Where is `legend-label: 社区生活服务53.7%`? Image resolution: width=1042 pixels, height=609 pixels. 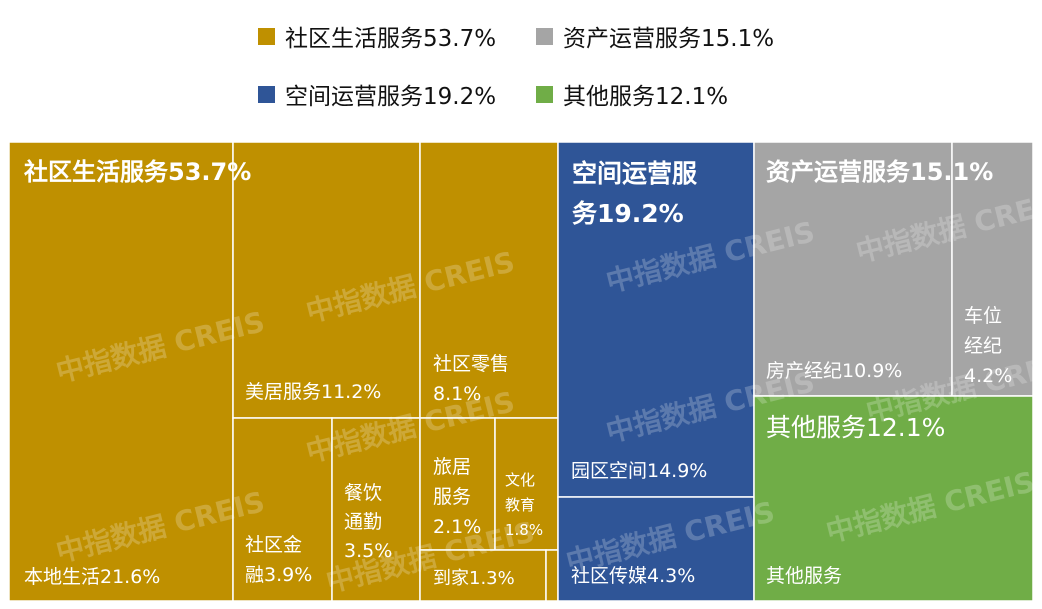
legend-label: 社区生活服务53.7% is located at coordinates (391, 39).